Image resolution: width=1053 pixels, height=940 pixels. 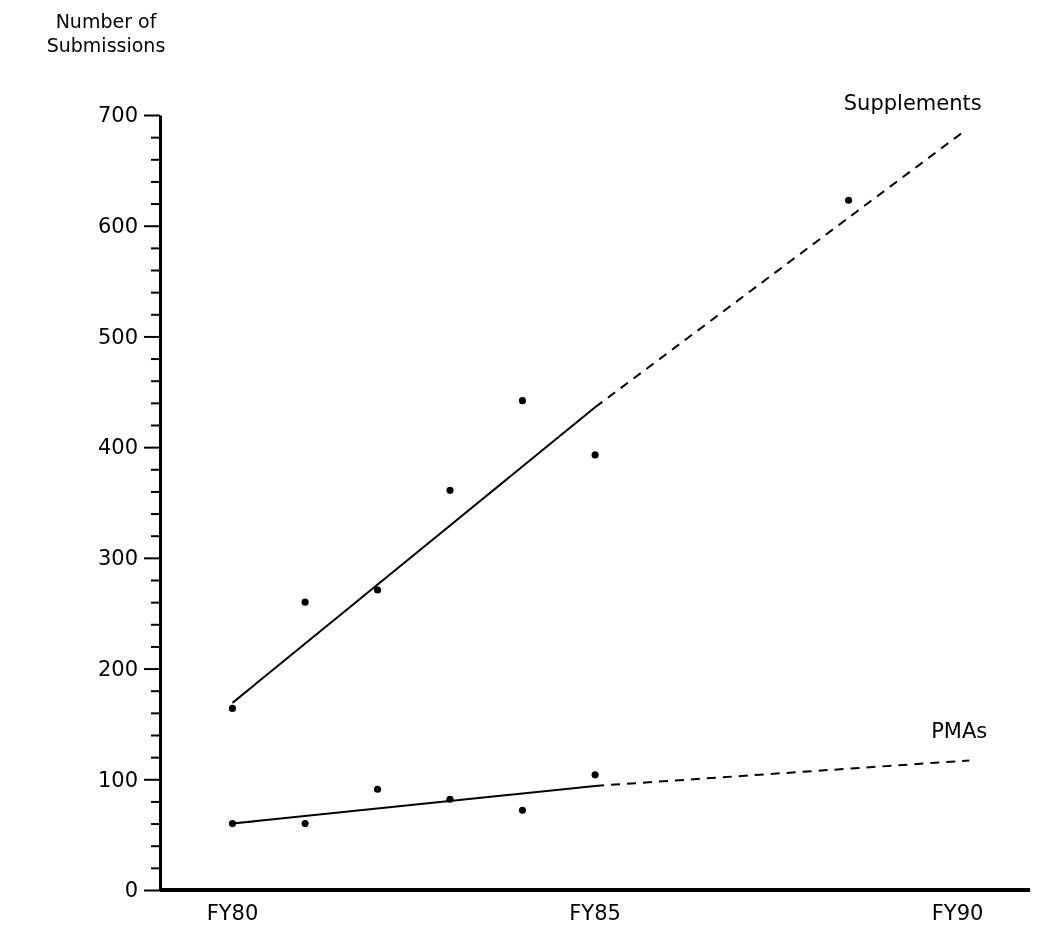 What do you see at coordinates (117, 668) in the screenshot?
I see `y-tick-label: 200` at bounding box center [117, 668].